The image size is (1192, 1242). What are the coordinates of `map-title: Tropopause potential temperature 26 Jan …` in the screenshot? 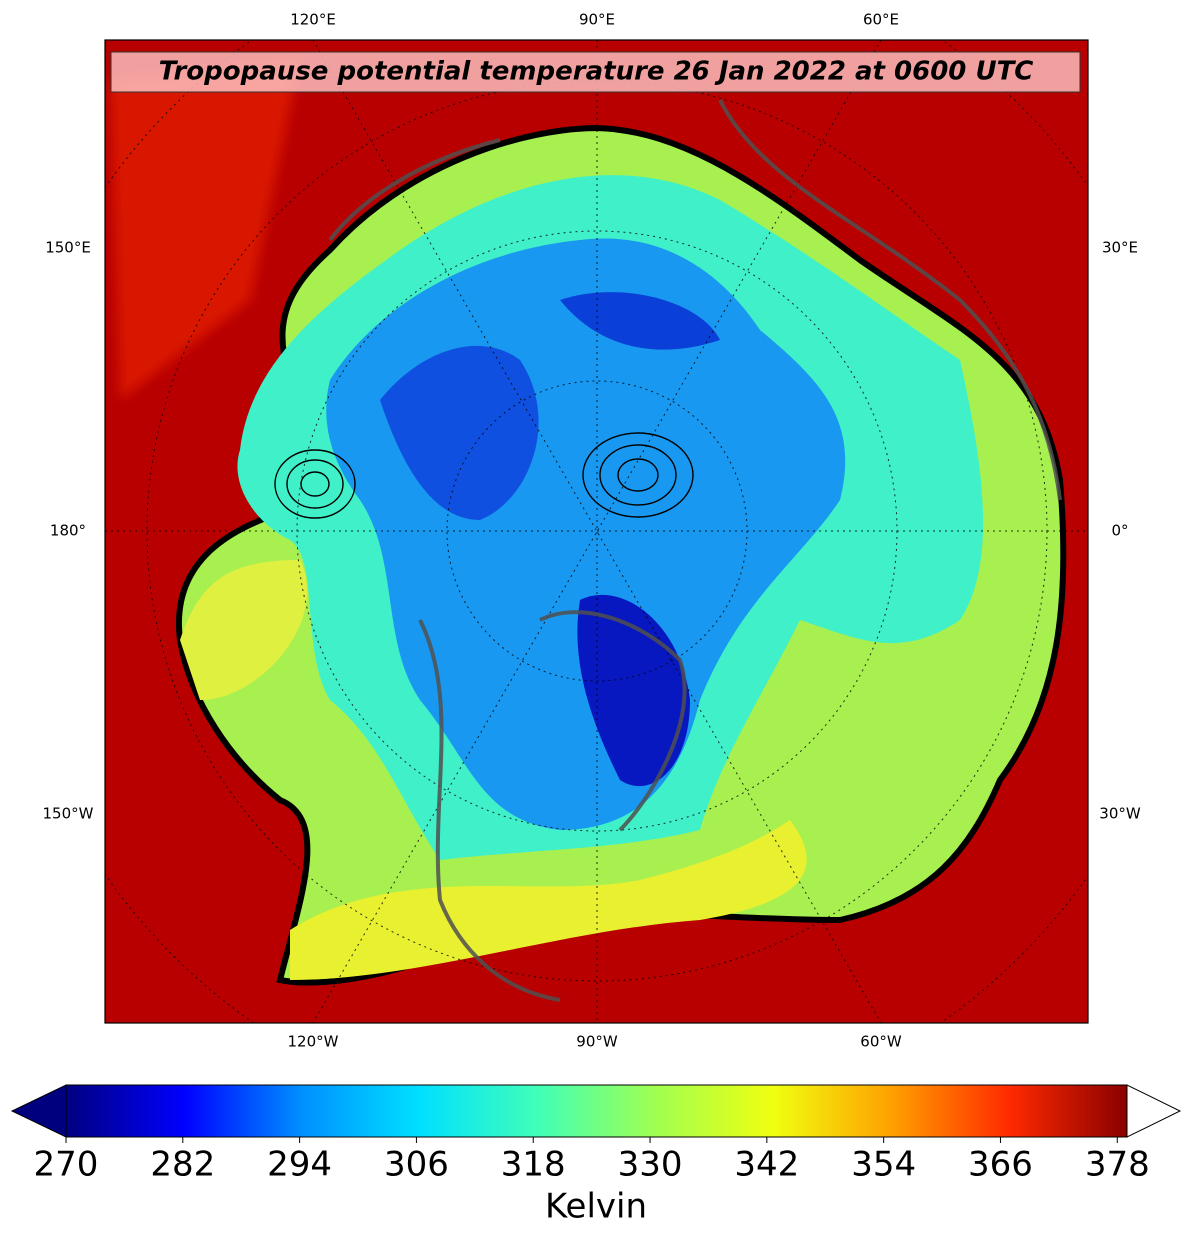 It's located at (596, 72).